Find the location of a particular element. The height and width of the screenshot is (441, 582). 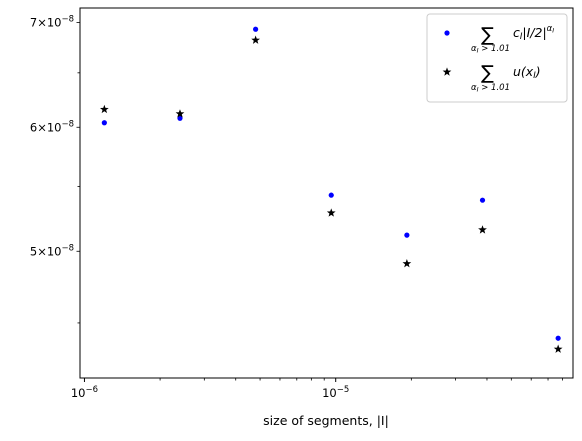

x-axis-ticks: 10⁻⁶ 10⁻⁵ is located at coordinates (317, 389).